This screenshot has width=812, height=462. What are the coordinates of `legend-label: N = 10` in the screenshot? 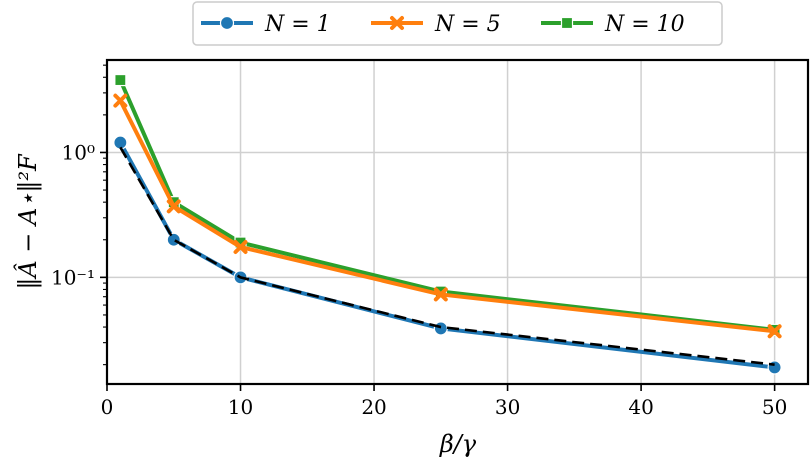 It's located at (644, 24).